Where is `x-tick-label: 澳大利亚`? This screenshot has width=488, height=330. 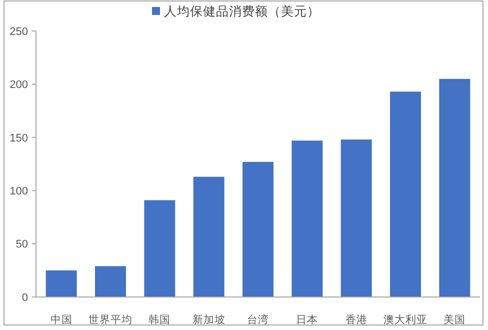 x-tick-label: 澳大利亚 is located at coordinates (406, 319).